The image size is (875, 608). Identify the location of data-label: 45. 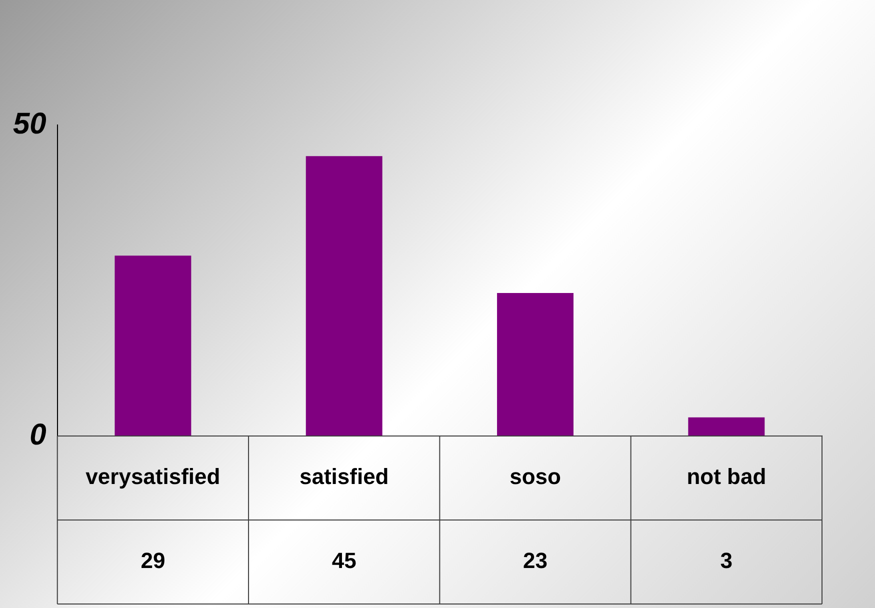
(344, 561).